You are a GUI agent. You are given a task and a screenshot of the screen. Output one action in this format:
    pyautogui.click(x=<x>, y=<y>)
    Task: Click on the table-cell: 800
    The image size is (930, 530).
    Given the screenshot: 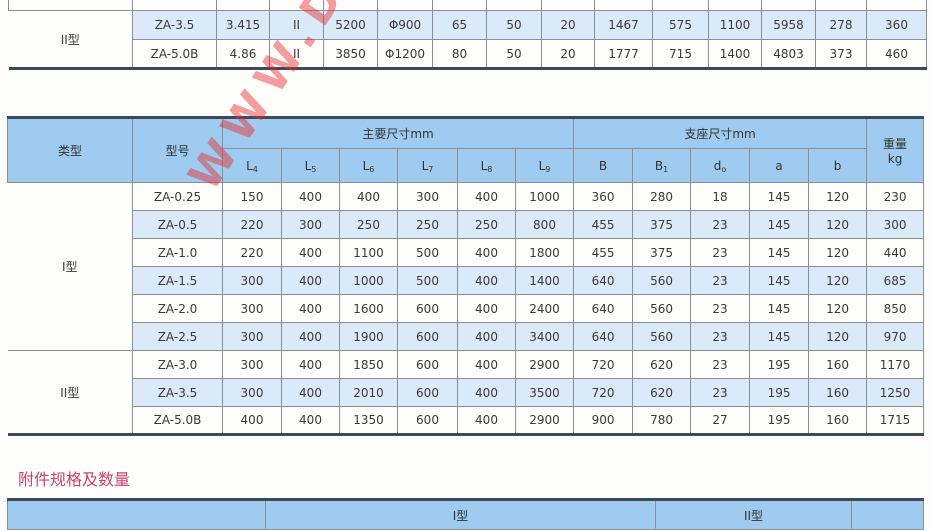 What is the action you would take?
    pyautogui.click(x=544, y=224)
    